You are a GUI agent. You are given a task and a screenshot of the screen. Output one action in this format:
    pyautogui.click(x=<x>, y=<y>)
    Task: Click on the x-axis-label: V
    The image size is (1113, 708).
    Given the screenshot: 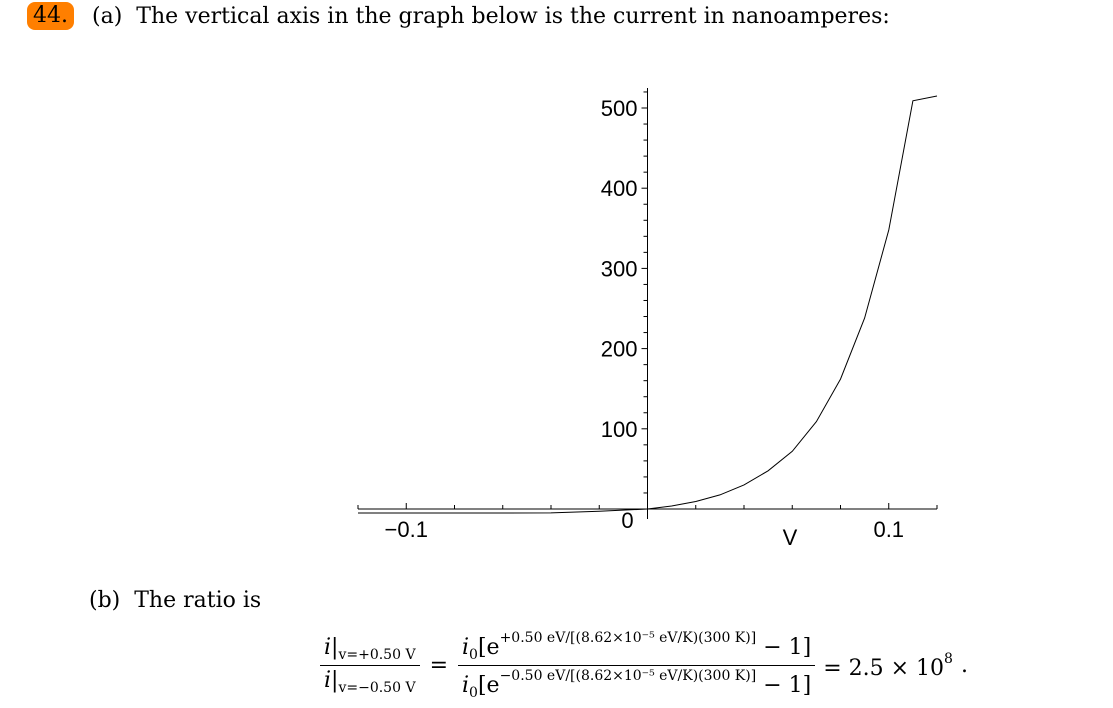 What is the action you would take?
    pyautogui.click(x=790, y=537)
    